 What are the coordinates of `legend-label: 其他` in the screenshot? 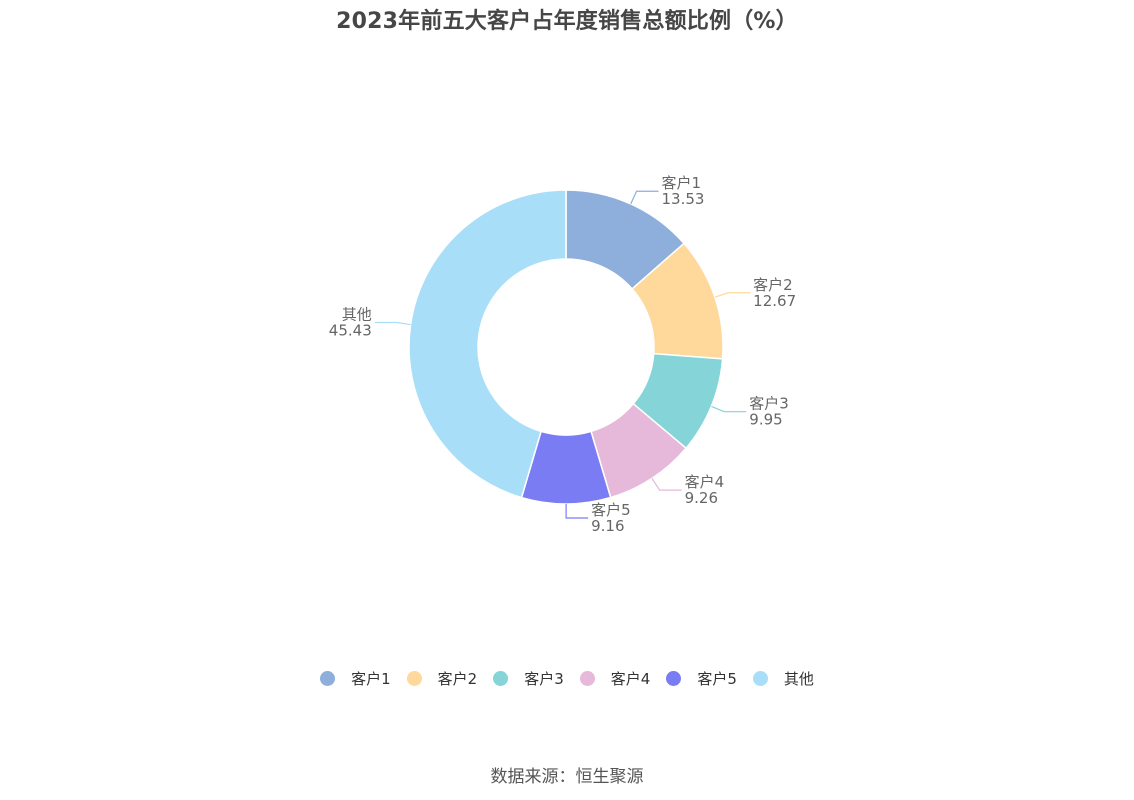 It's located at (798, 679).